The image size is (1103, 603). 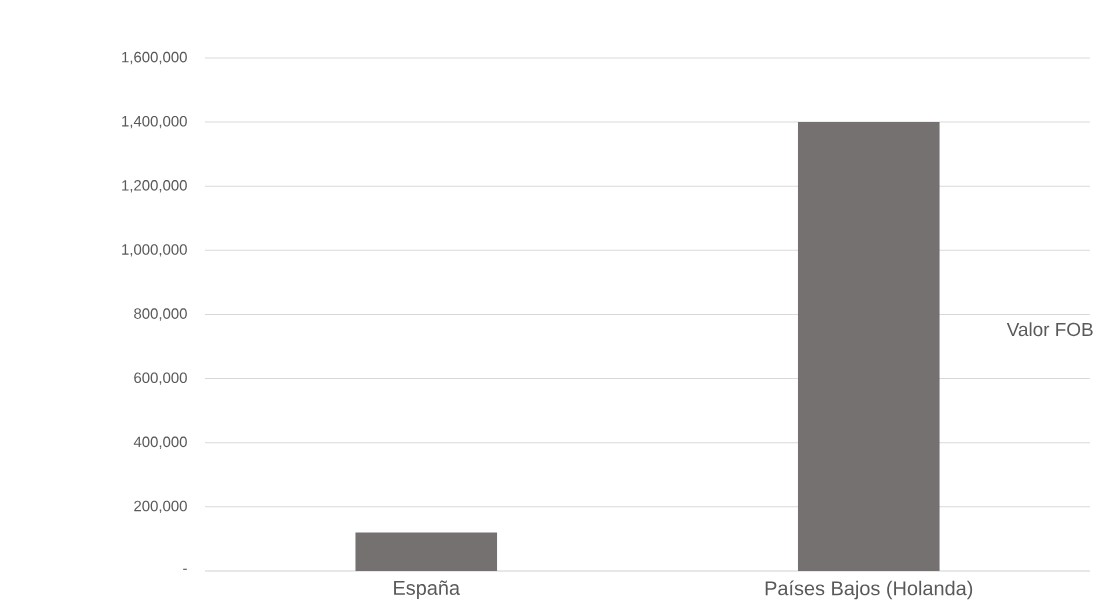 I want to click on y-tick-label: -, so click(x=185, y=569).